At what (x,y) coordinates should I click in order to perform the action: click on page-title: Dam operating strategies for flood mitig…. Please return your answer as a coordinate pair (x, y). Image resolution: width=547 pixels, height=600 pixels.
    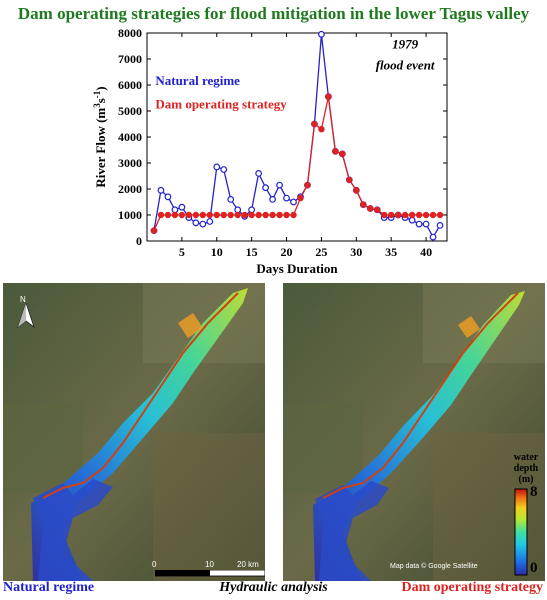
    Looking at the image, I should click on (273, 13).